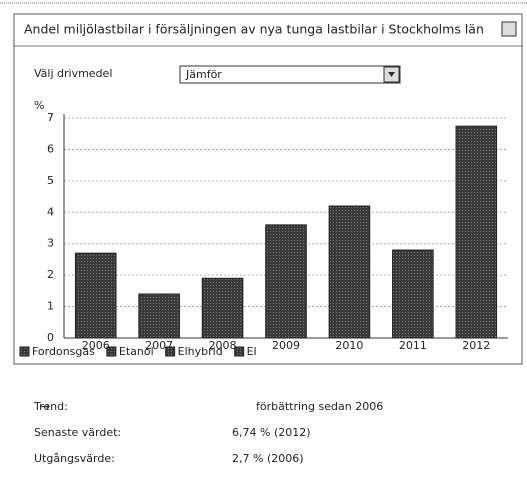 The height and width of the screenshot is (490, 527). Describe the element at coordinates (136, 351) in the screenshot. I see `legend-label: Etanol` at that location.